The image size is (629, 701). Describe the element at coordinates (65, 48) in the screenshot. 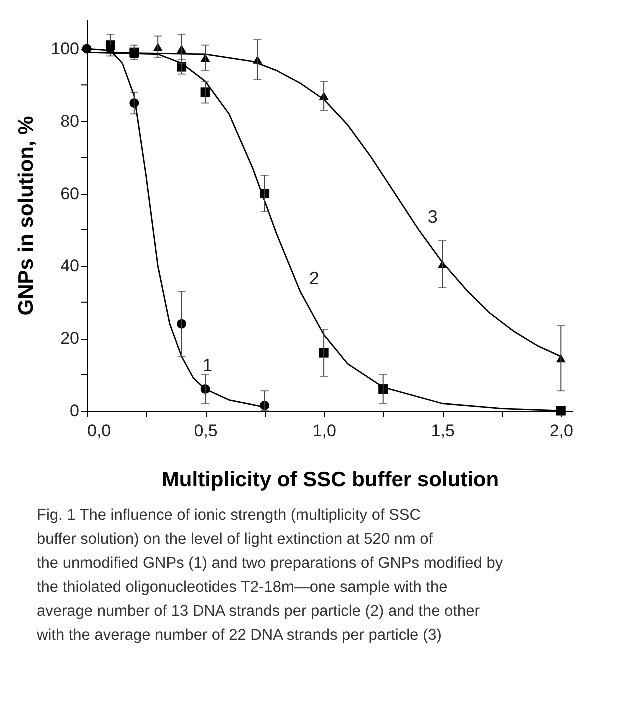

I see `y-tick-label: 100` at that location.